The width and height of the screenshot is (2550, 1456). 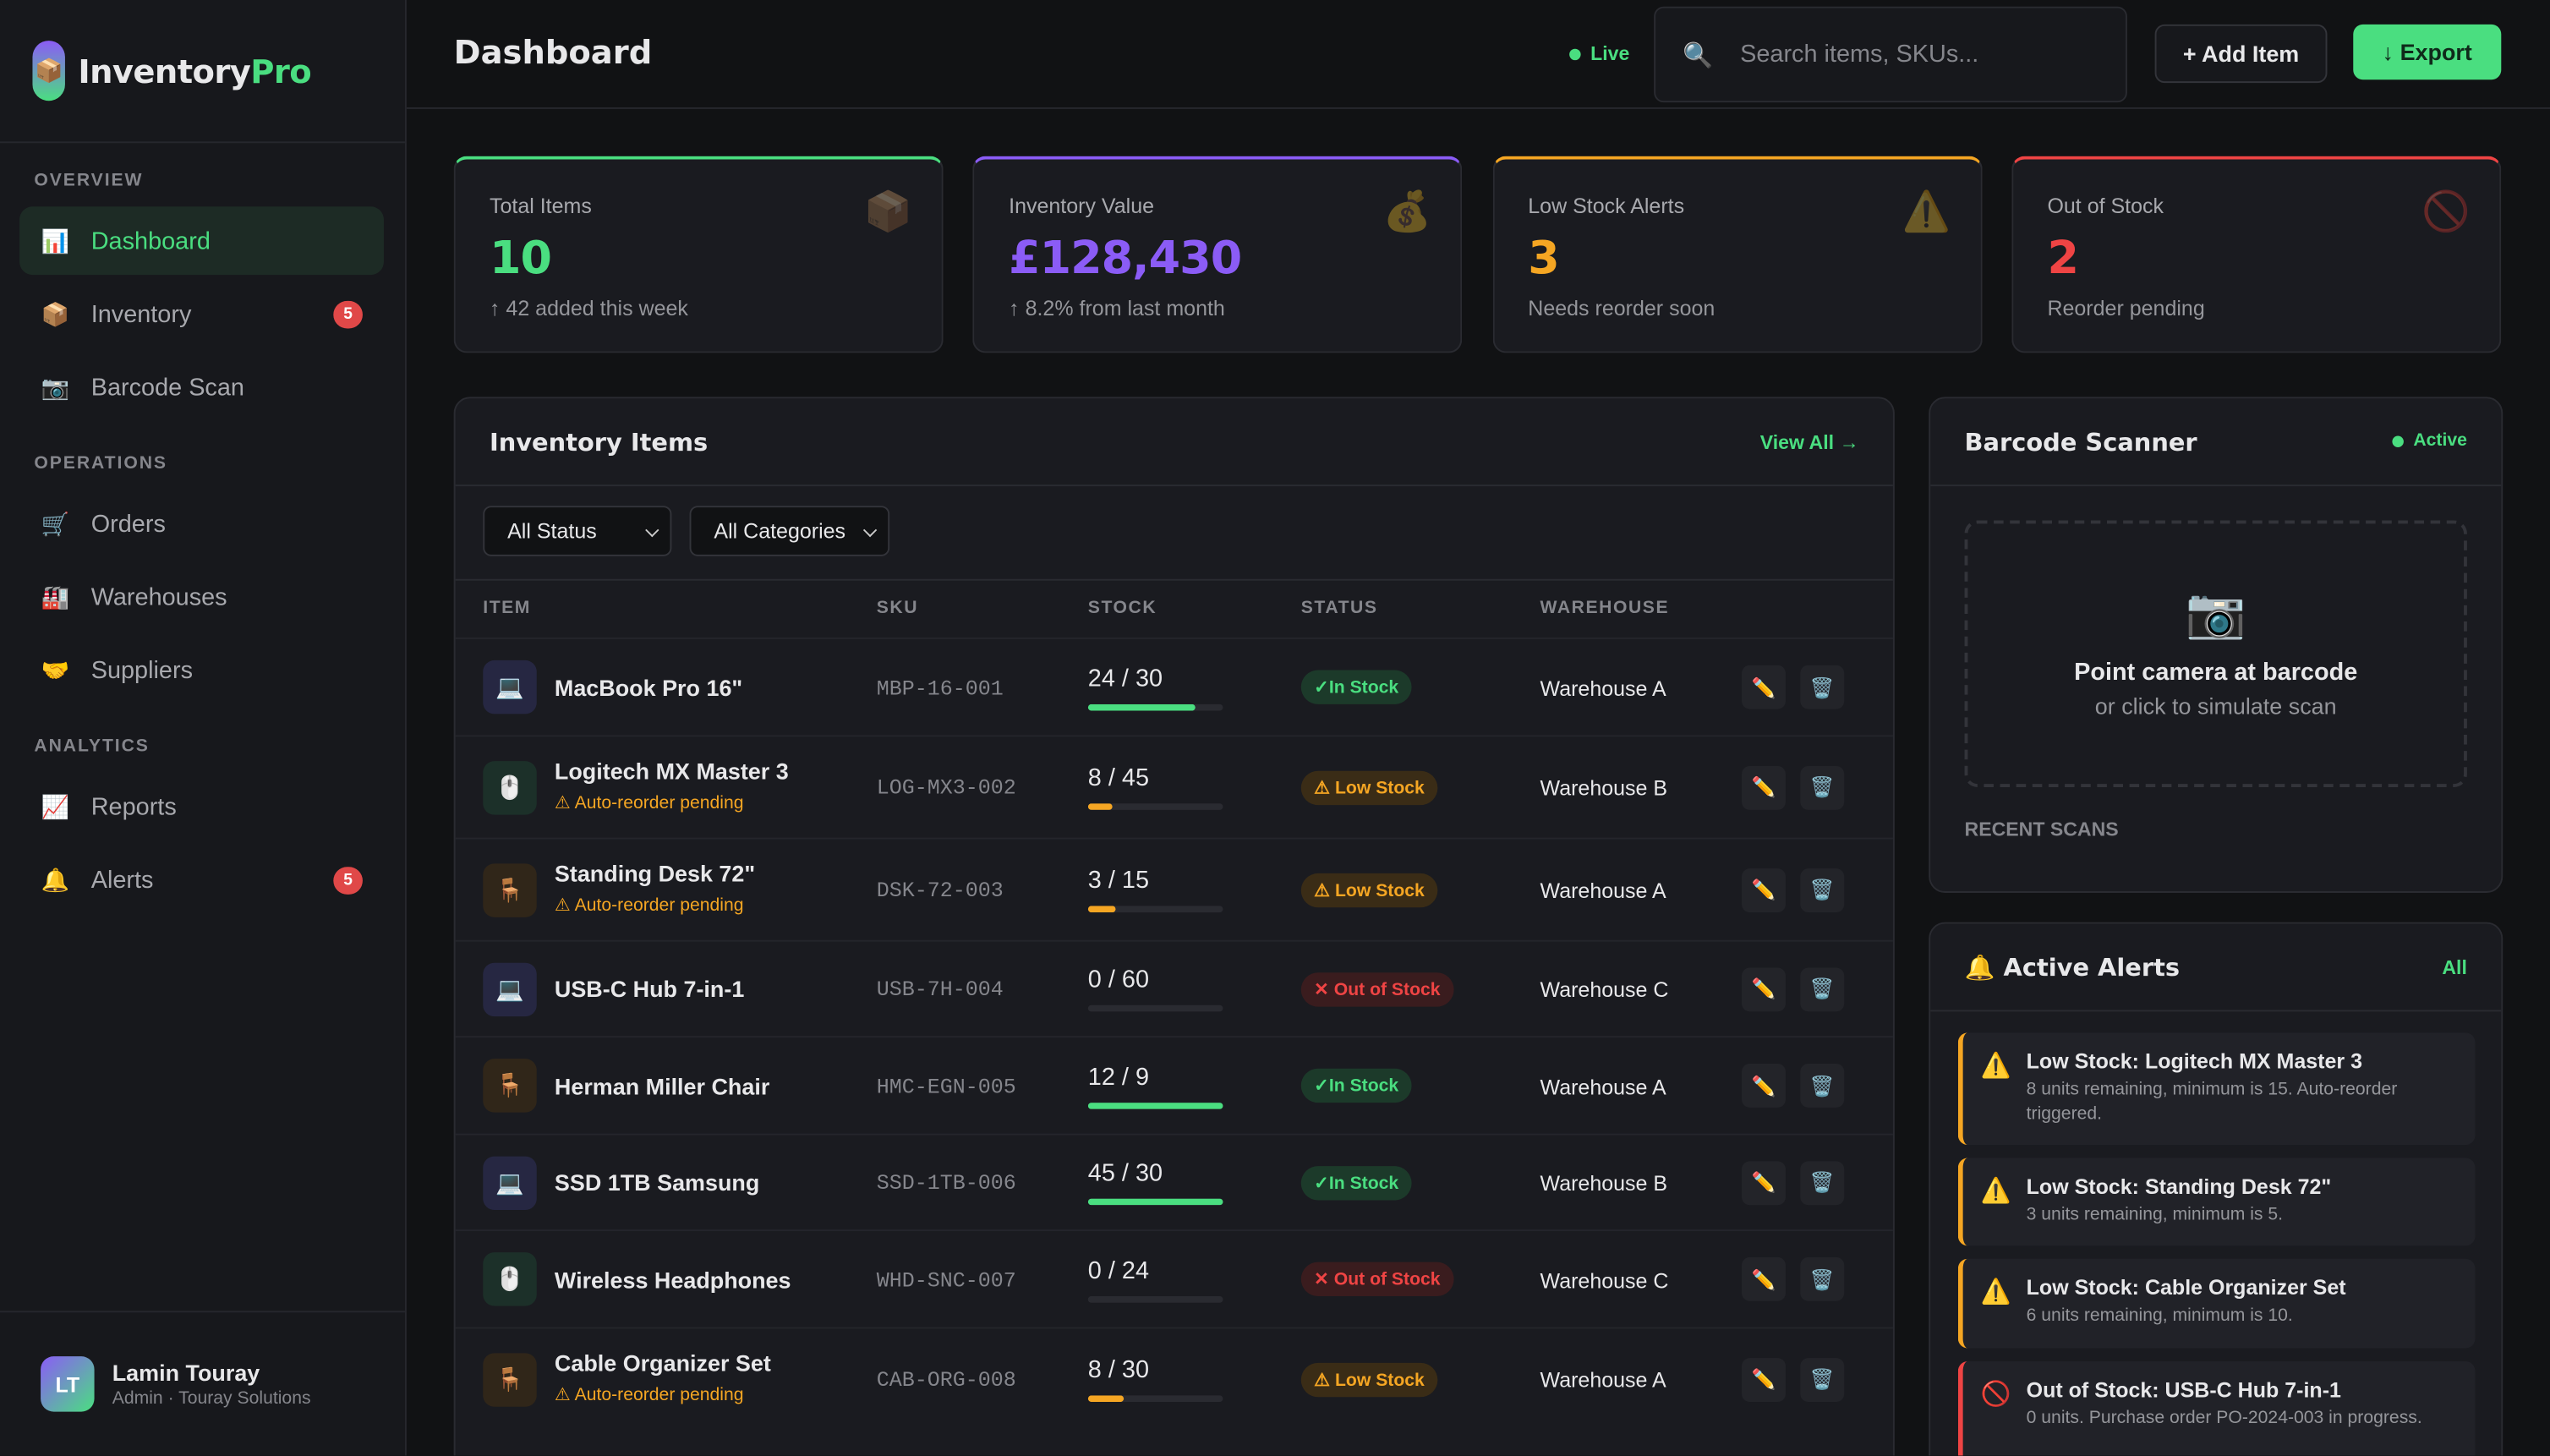 What do you see at coordinates (2241, 54) in the screenshot?
I see `add-item-button: + Add Item` at bounding box center [2241, 54].